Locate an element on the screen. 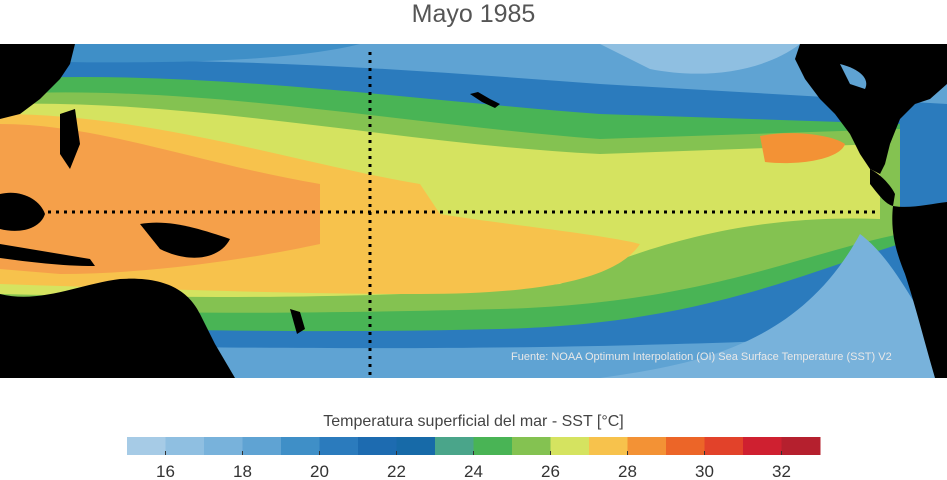 The height and width of the screenshot is (480, 947). ocean-cold-nw is located at coordinates (210, 53).